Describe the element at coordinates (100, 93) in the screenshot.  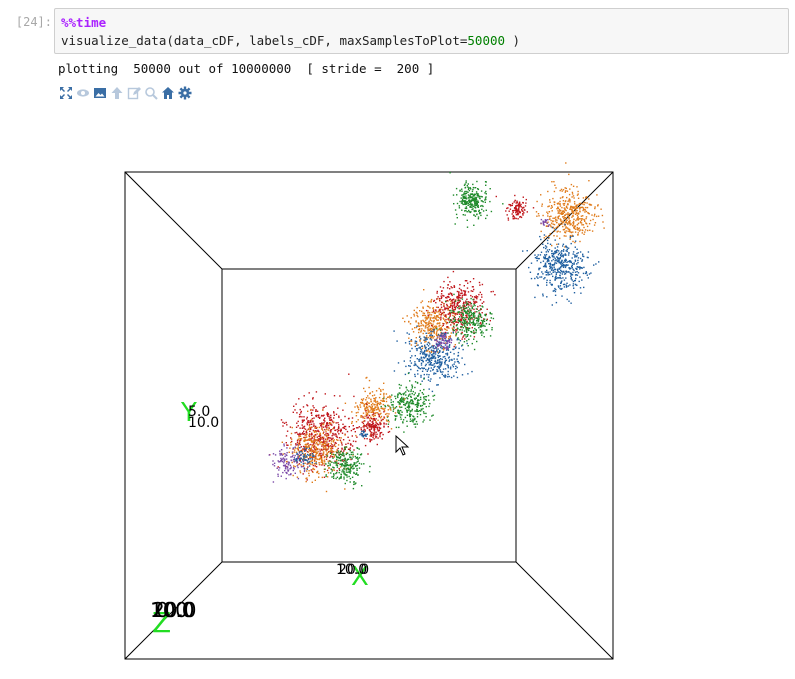
I see `image-icon` at that location.